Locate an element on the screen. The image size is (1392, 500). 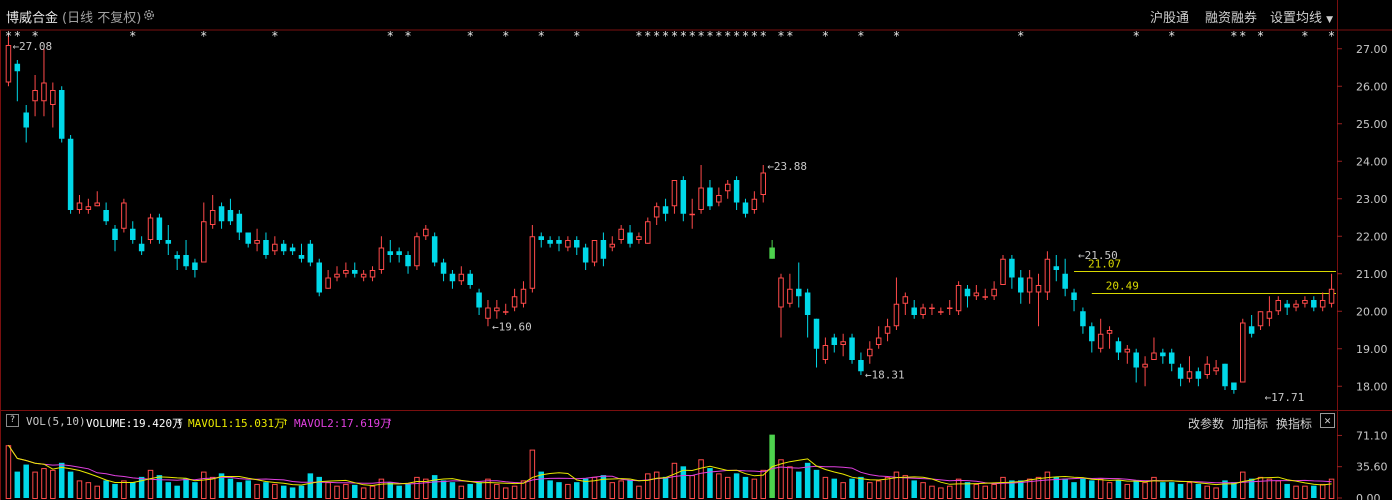
volume-tick-label: 0.00 is located at coordinates (1368, 496).